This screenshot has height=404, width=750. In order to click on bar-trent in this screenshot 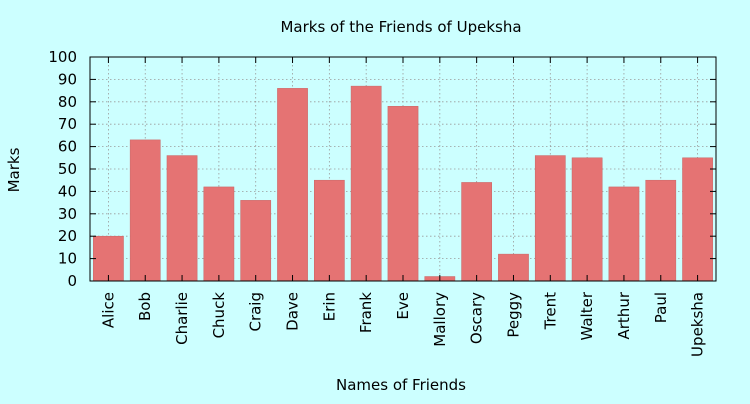, I will do `click(550, 218)`.